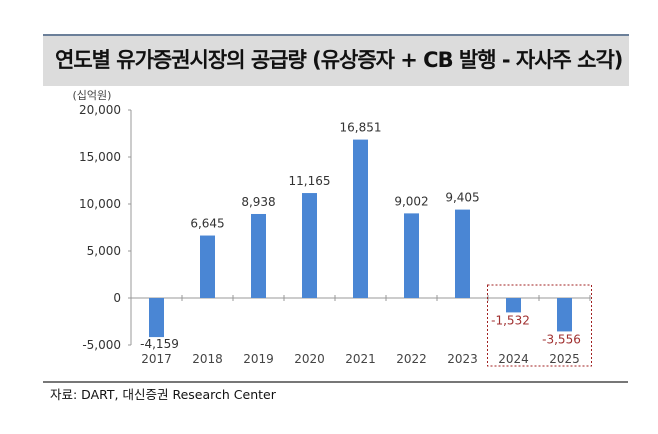  I want to click on data-label-2018: 6,645, so click(207, 224).